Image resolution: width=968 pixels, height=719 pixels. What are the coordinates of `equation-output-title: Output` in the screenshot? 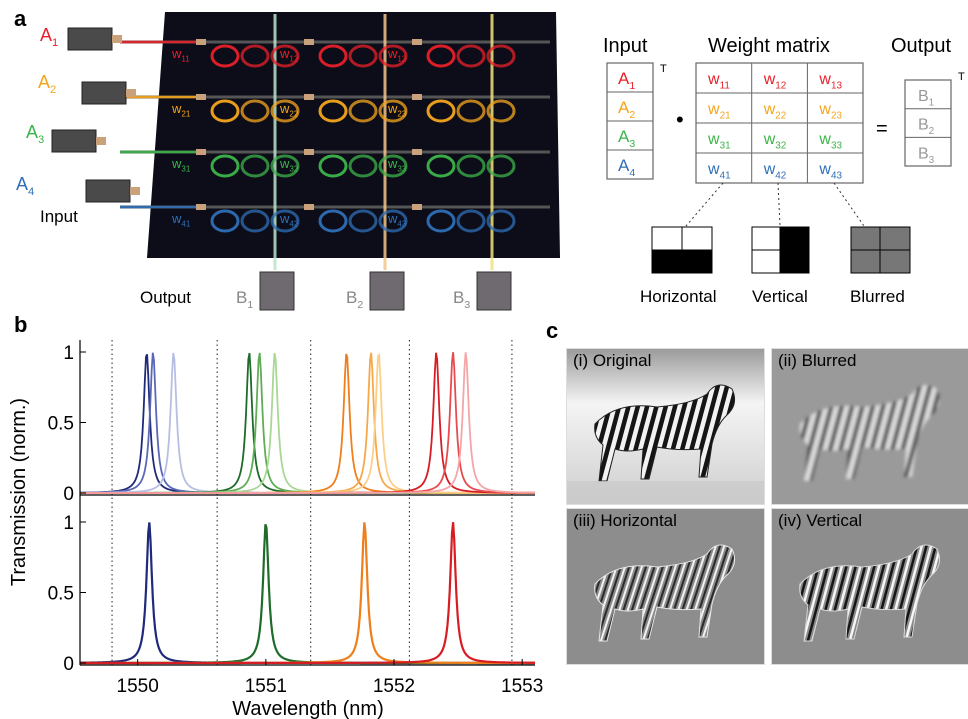 It's located at (921, 46).